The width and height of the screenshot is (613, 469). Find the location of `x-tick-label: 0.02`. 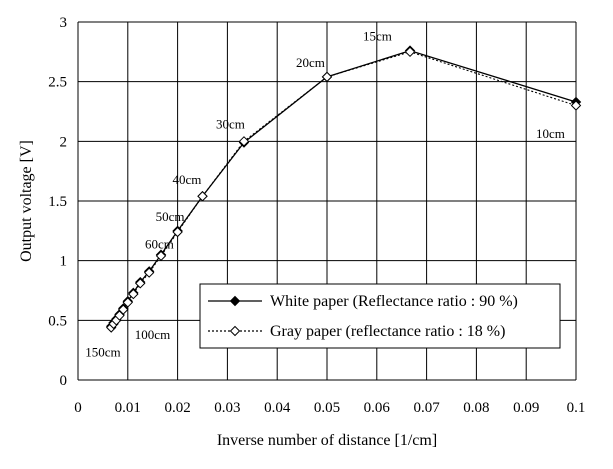

x-tick-label: 0.02 is located at coordinates (177, 408).